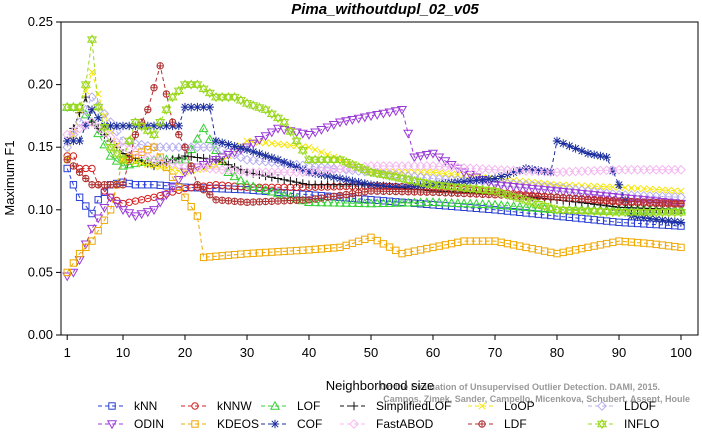  Describe the element at coordinates (385, 9) in the screenshot. I see `chart-title: Pima_withoutdupl_02_v05` at that location.